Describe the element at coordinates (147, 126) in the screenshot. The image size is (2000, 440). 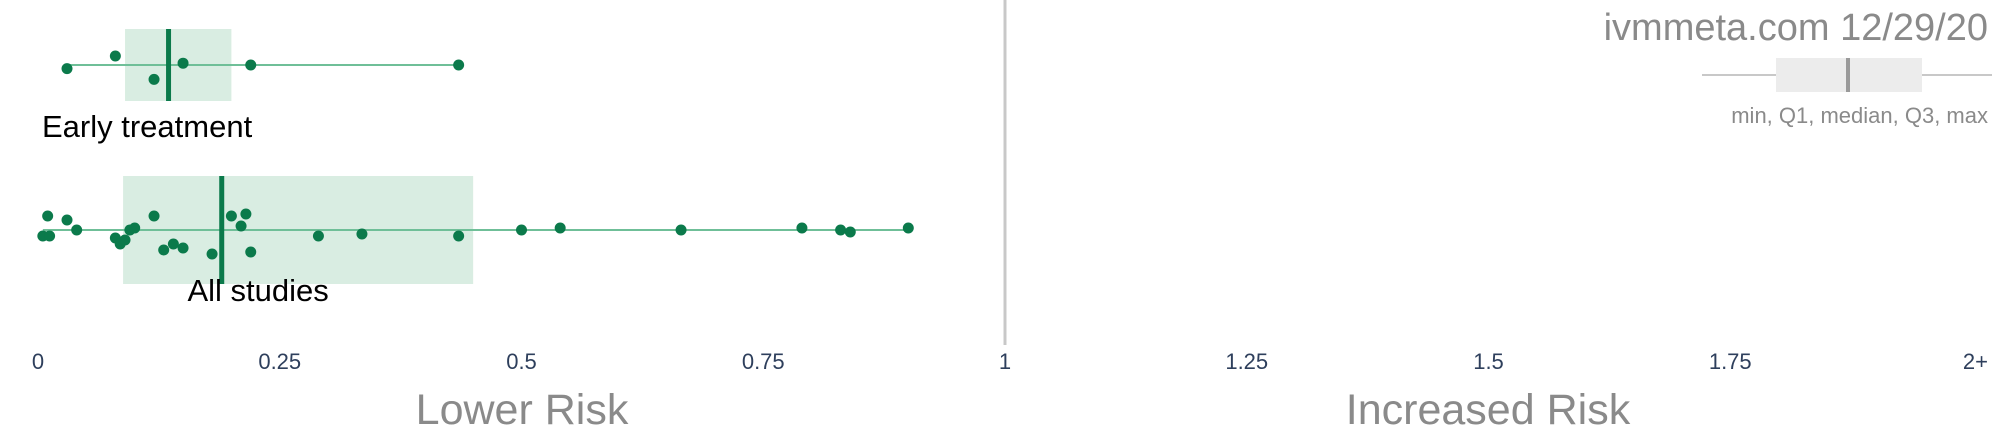
I see `group-label: Early treatment` at that location.